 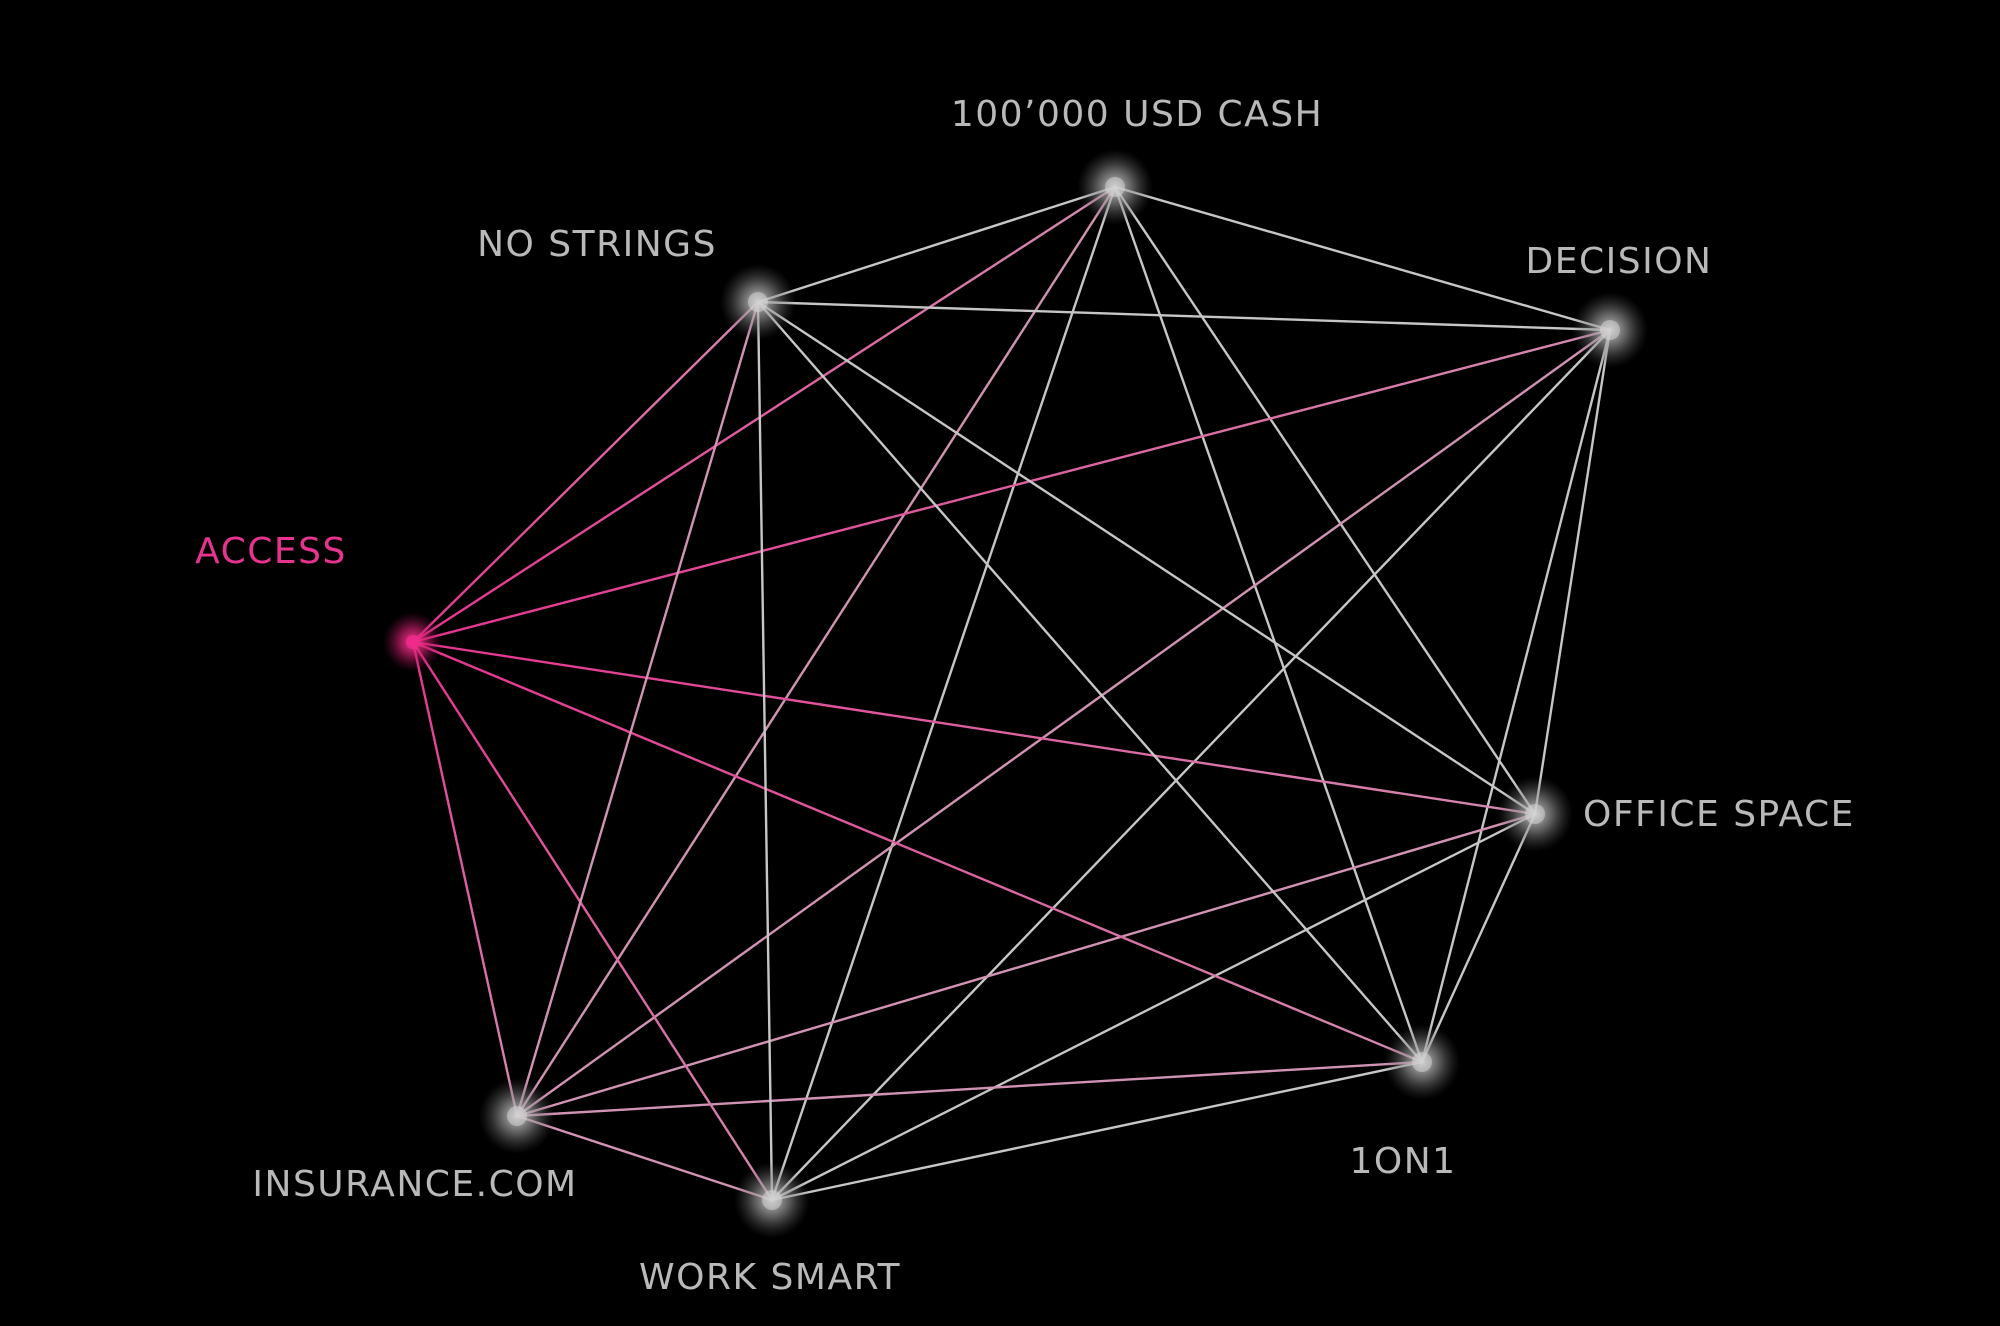 I want to click on node-core-insurance, so click(x=517, y=1116).